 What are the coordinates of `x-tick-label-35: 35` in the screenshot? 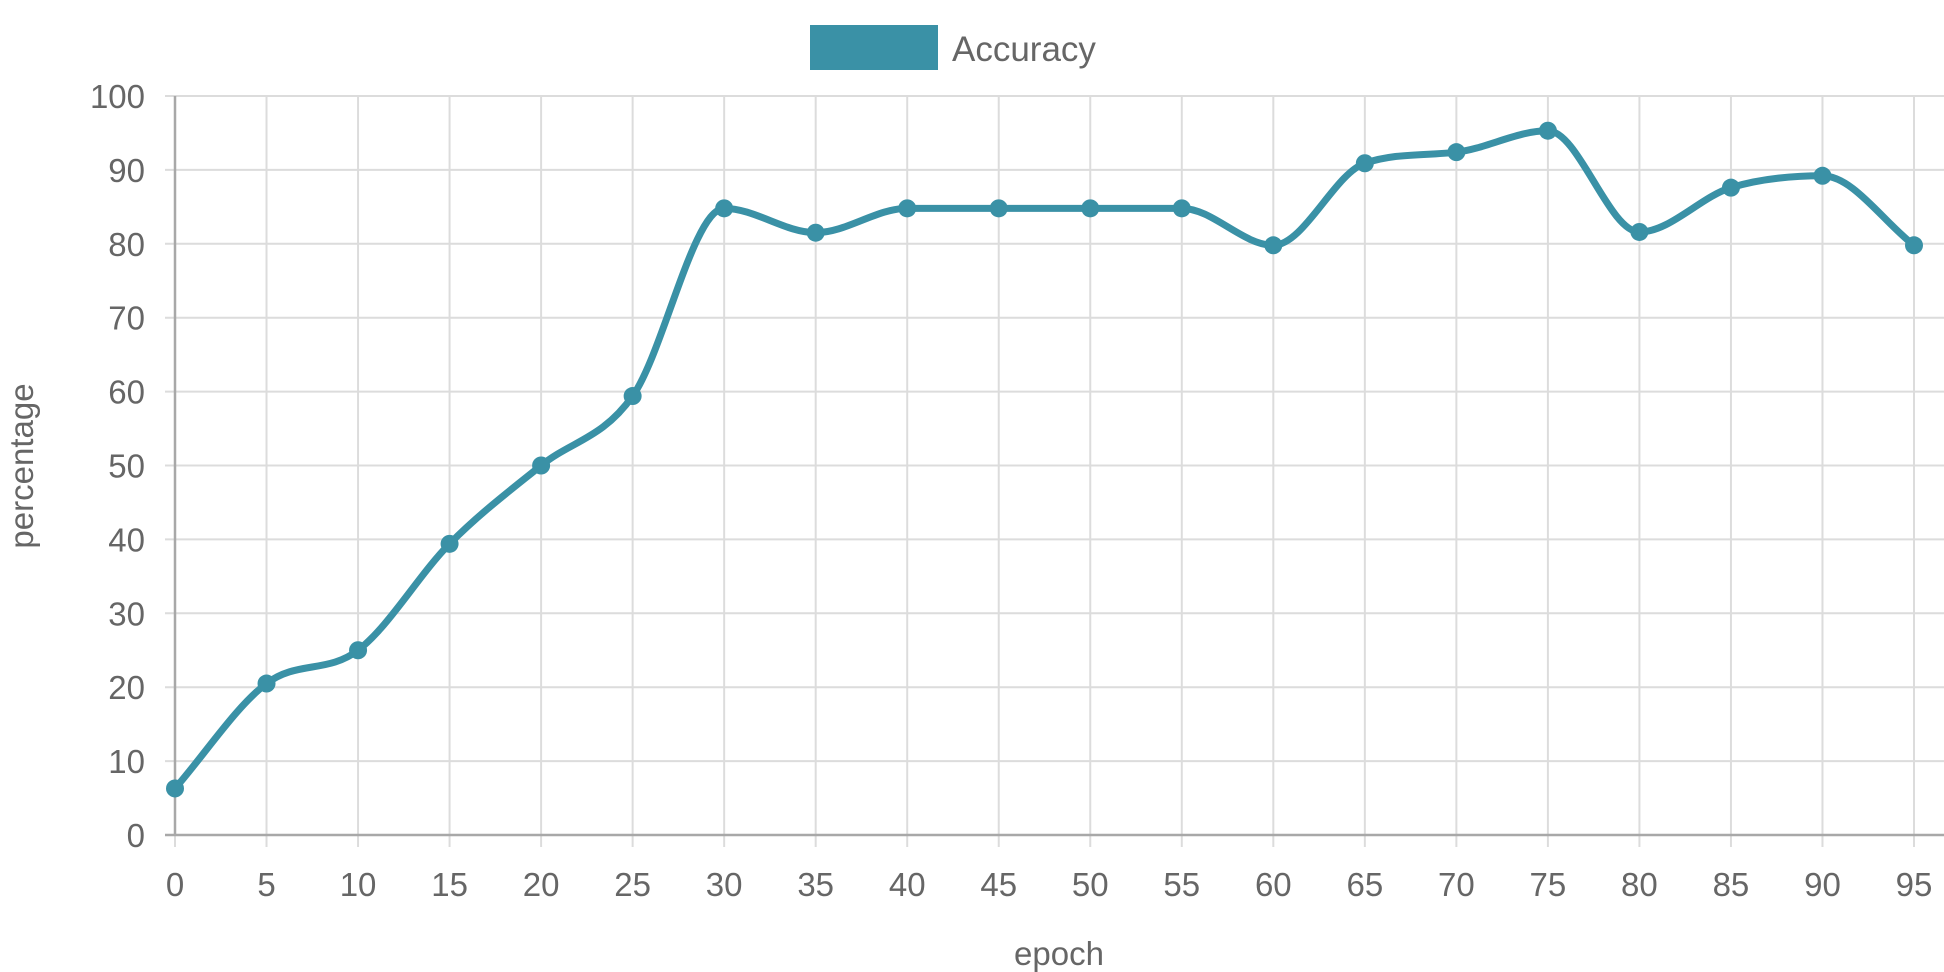 It's located at (815, 884).